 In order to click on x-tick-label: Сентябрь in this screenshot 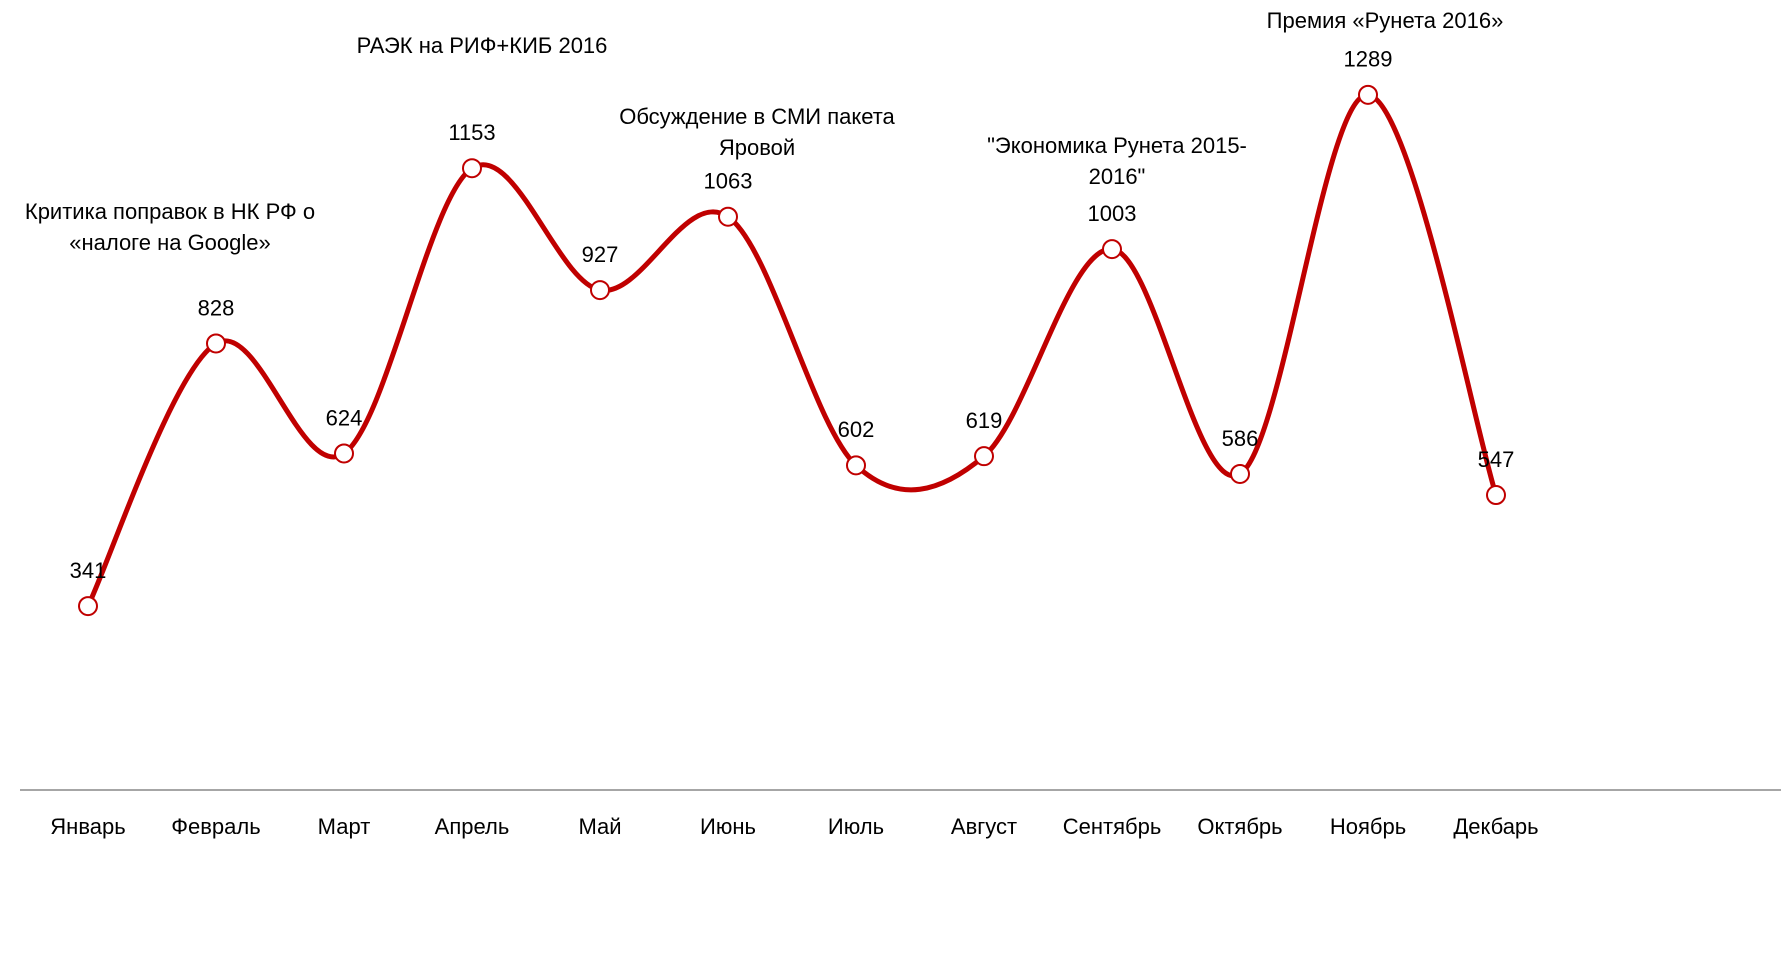, I will do `click(1112, 826)`.